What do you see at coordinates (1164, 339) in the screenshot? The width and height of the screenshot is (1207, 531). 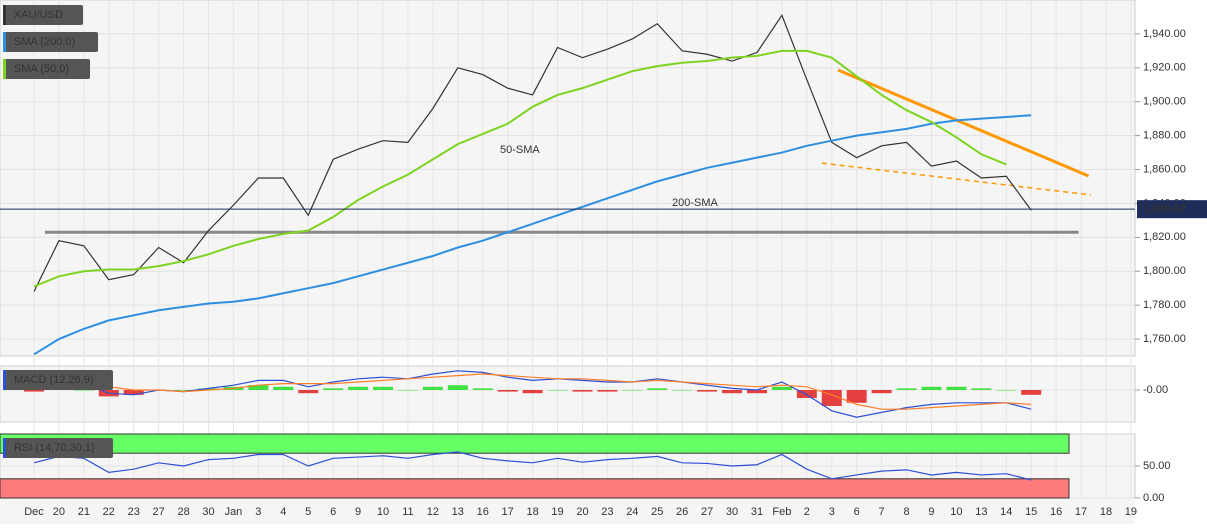 I see `y-tick-label: 1,760.00` at bounding box center [1164, 339].